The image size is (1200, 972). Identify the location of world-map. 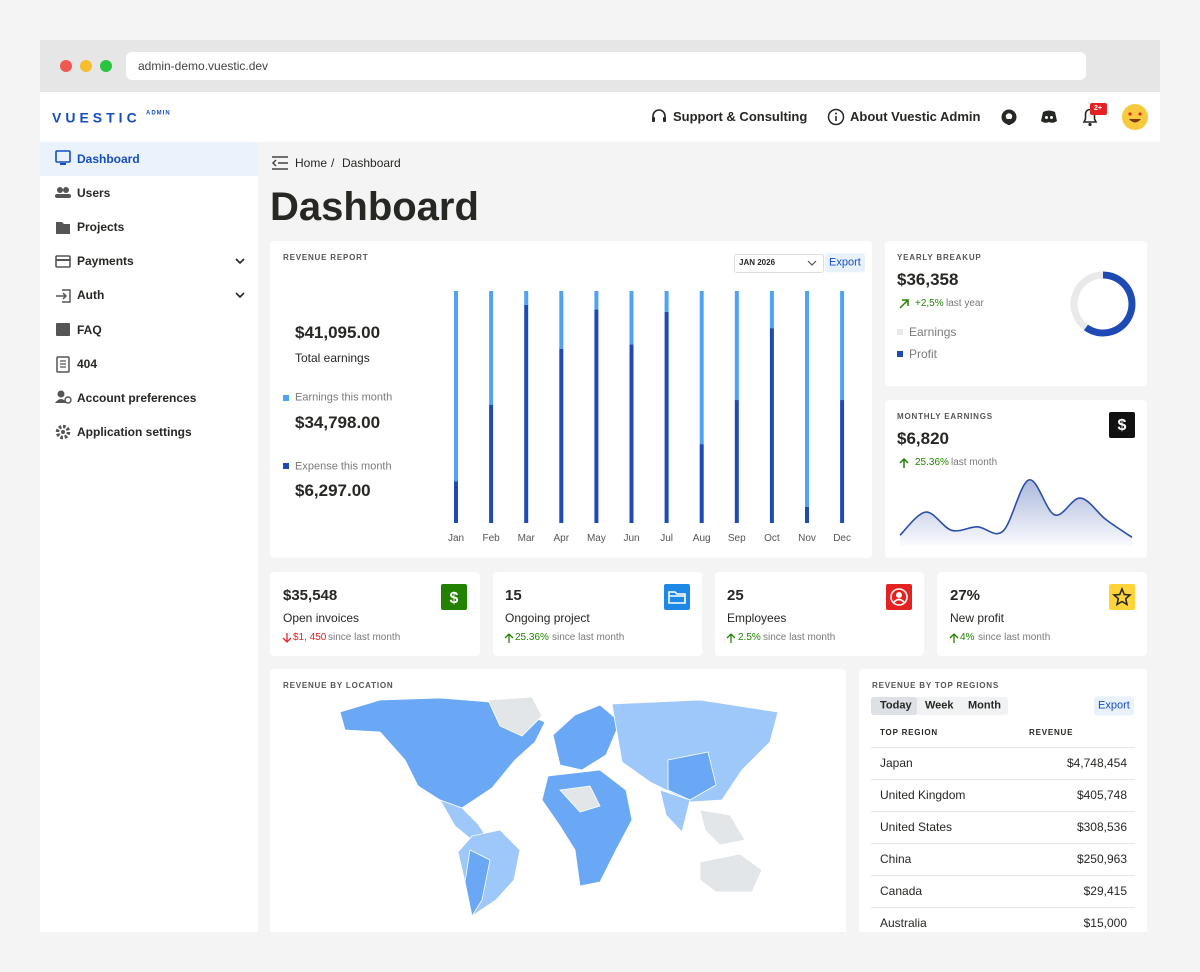
(559, 807).